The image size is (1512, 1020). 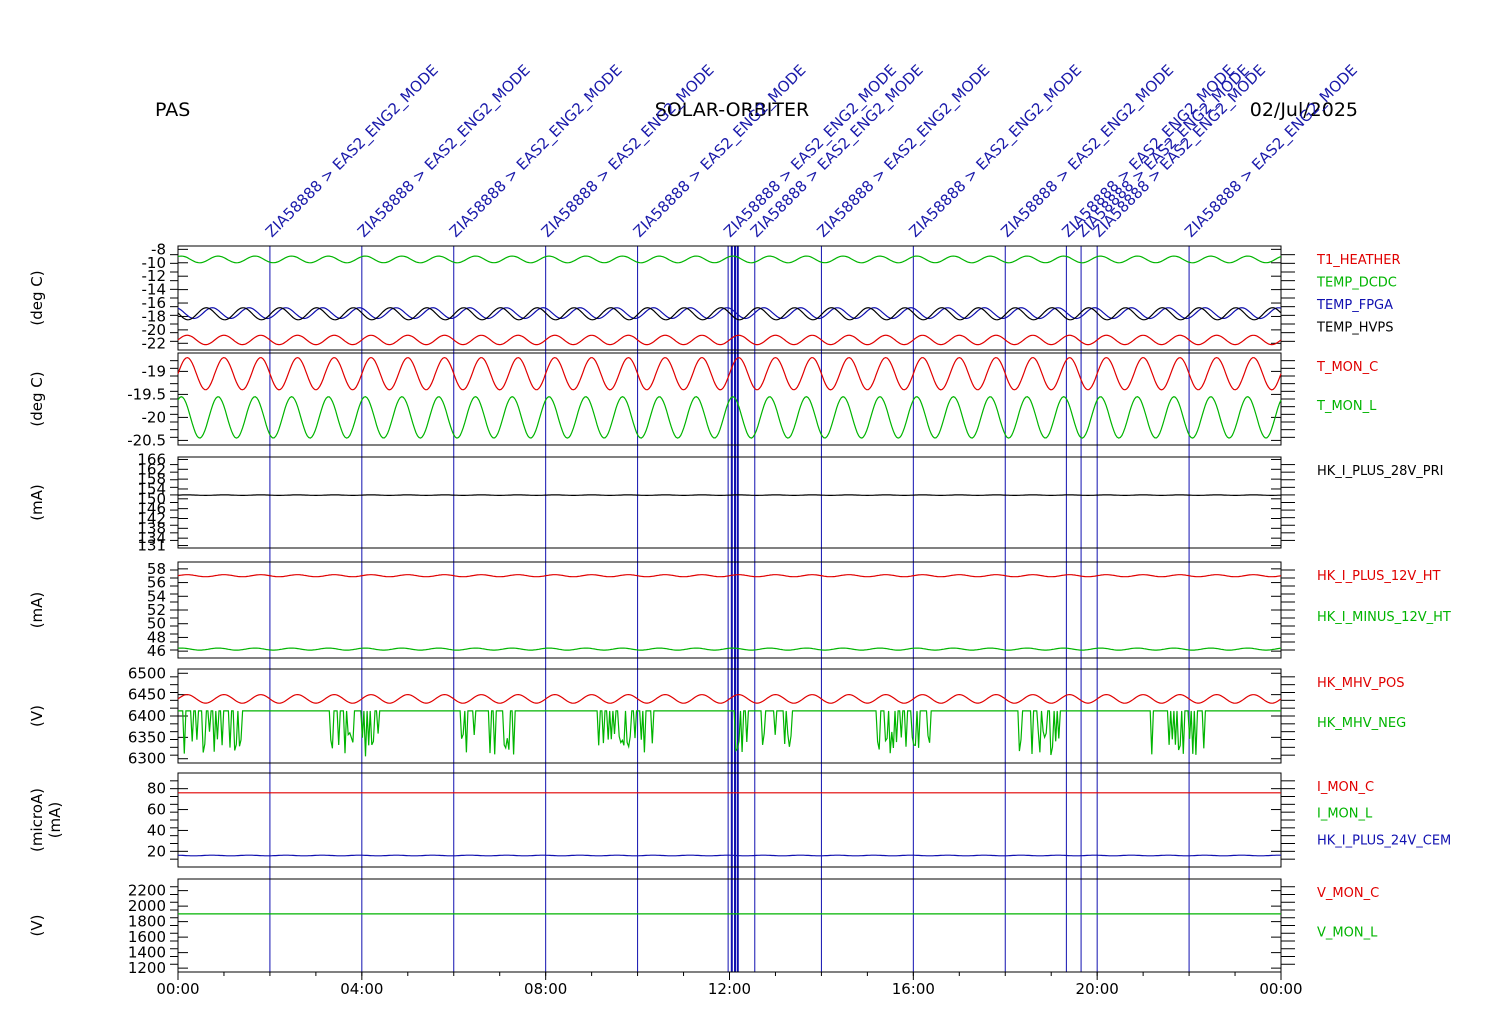 I want to click on y-tick-label: 134, so click(x=151, y=538).